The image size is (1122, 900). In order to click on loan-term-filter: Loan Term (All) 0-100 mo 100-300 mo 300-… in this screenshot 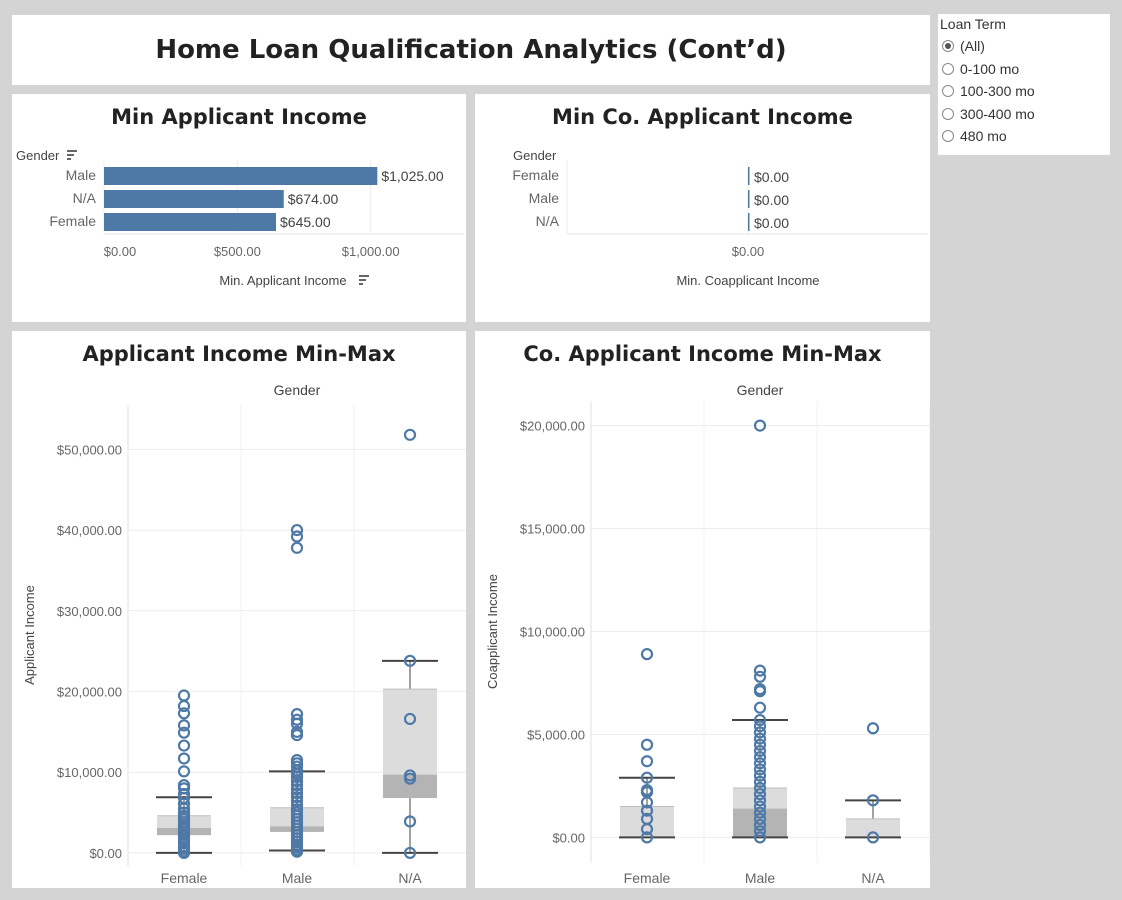, I will do `click(1024, 84)`.